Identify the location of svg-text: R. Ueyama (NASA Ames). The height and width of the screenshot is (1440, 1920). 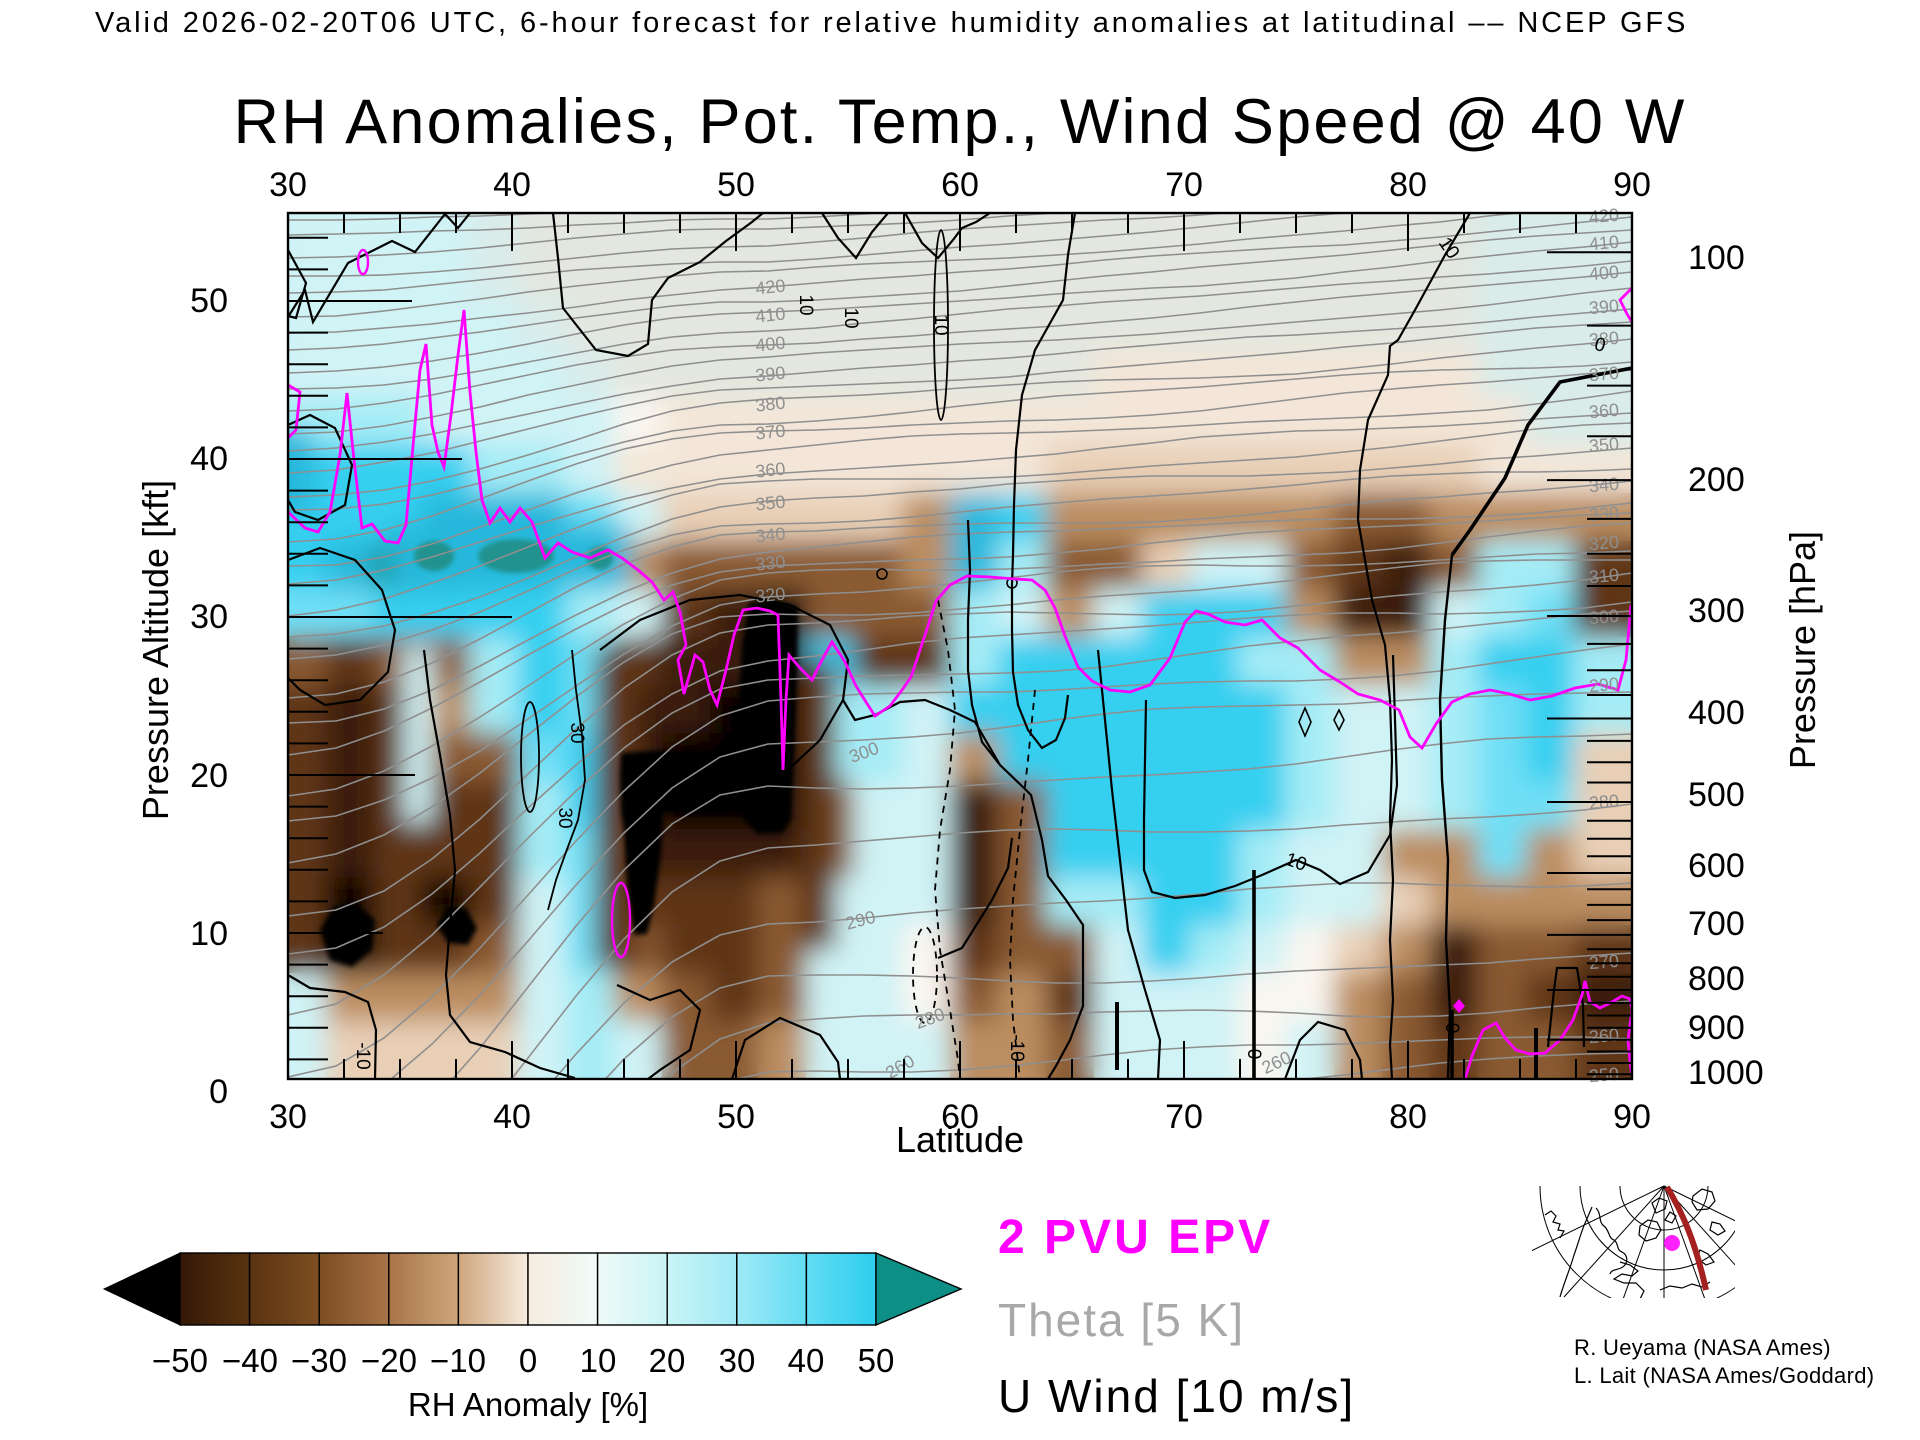
(1702, 1347).